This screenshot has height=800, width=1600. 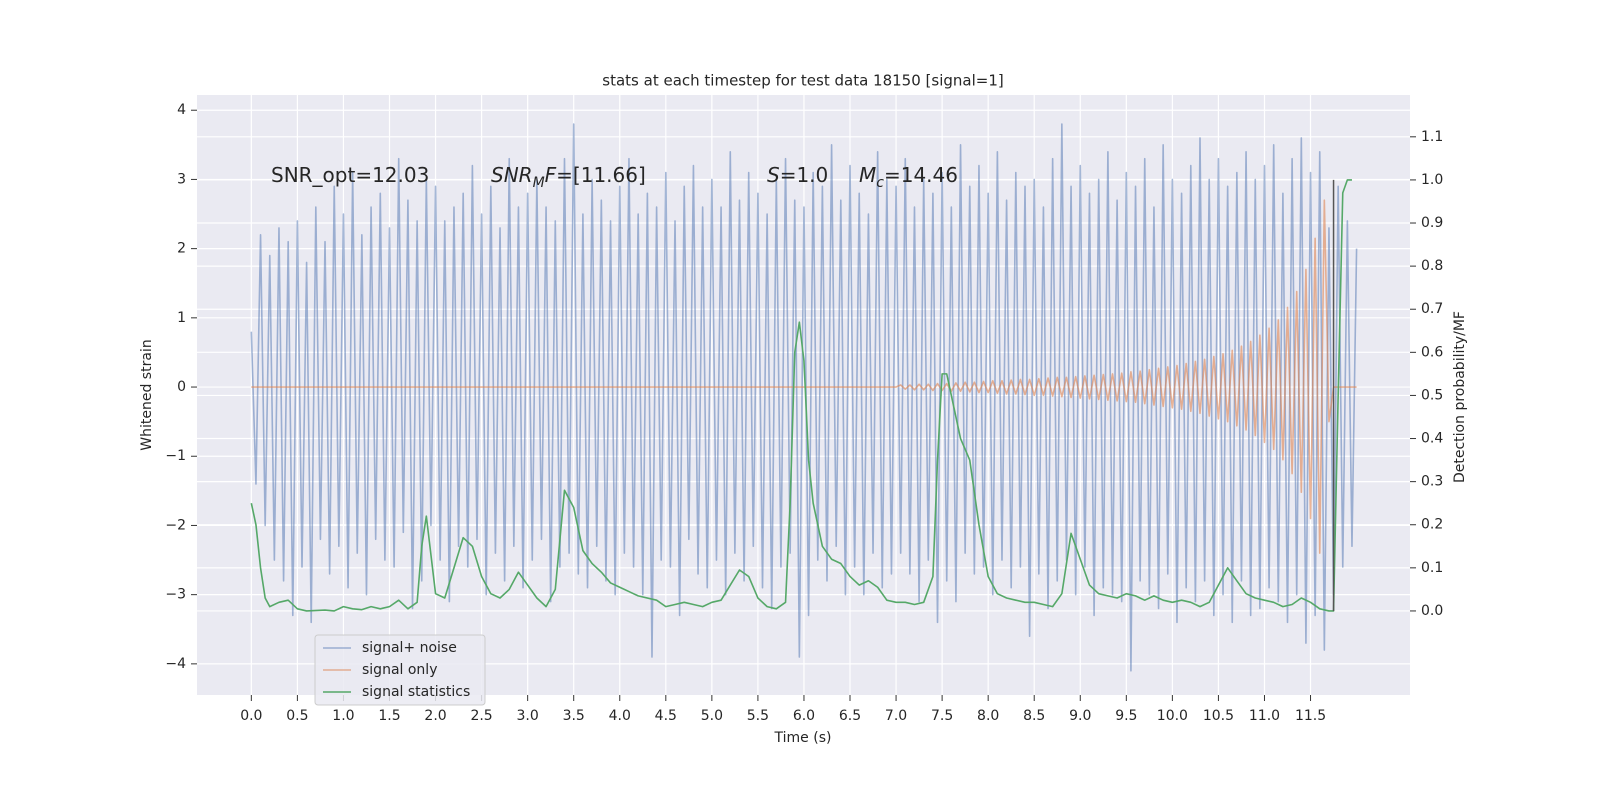 What do you see at coordinates (389, 716) in the screenshot?
I see `x-tick-label: 1.5` at bounding box center [389, 716].